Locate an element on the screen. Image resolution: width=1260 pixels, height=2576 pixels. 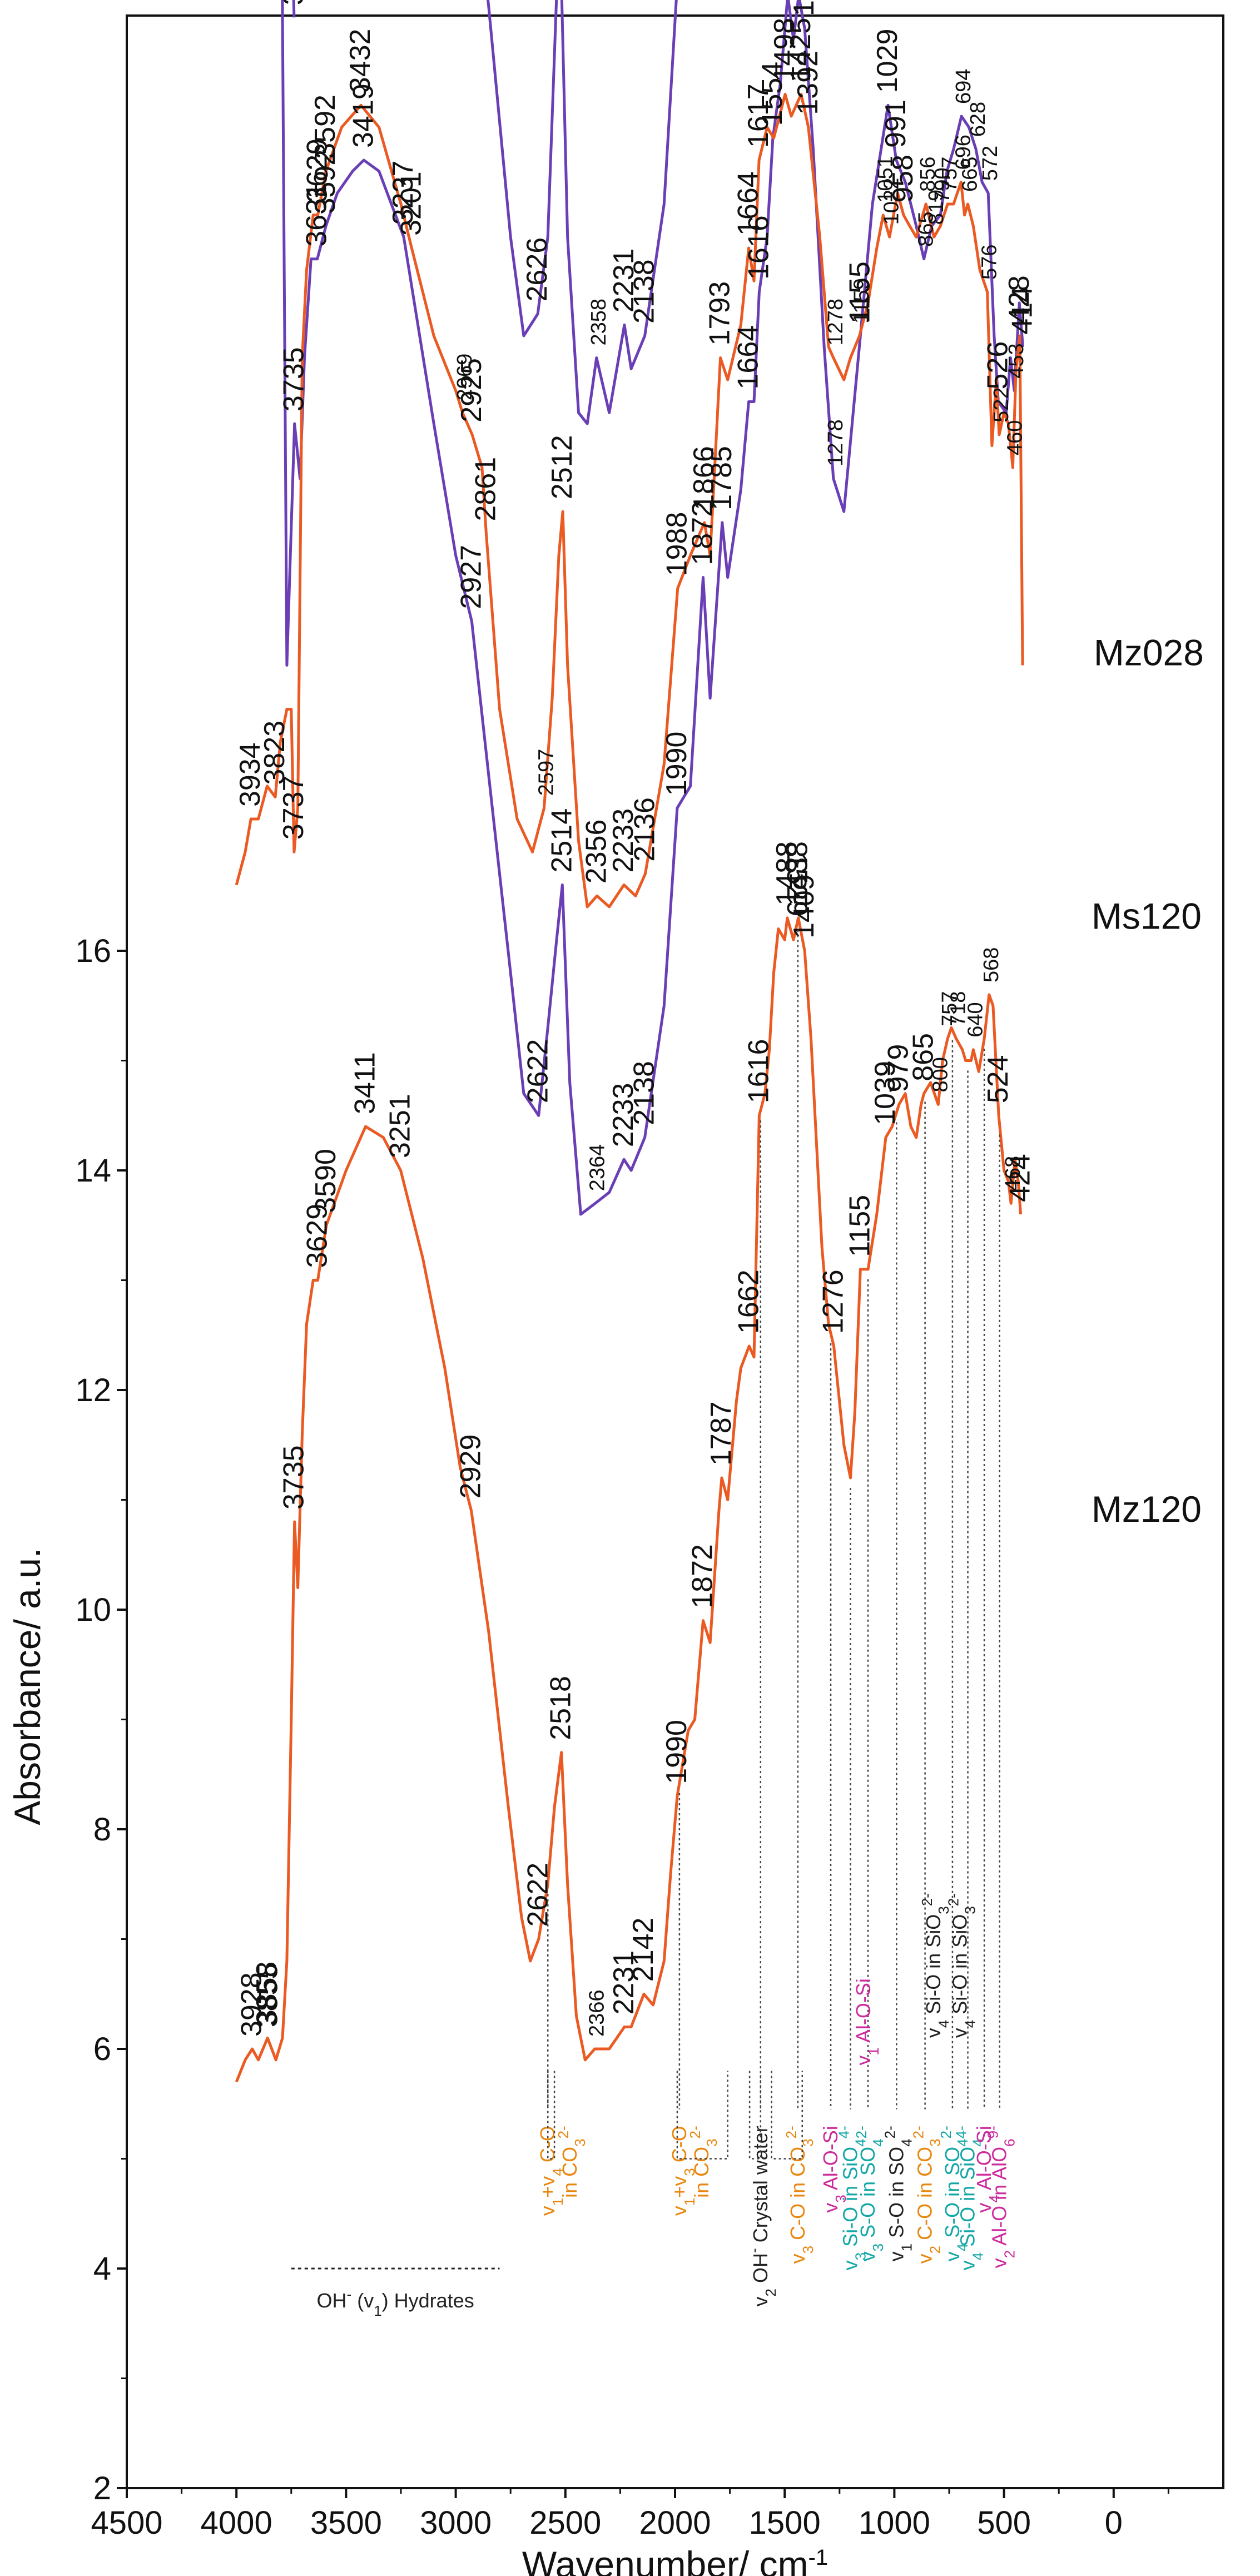
peak-label: 3631 is located at coordinates (317, 214).